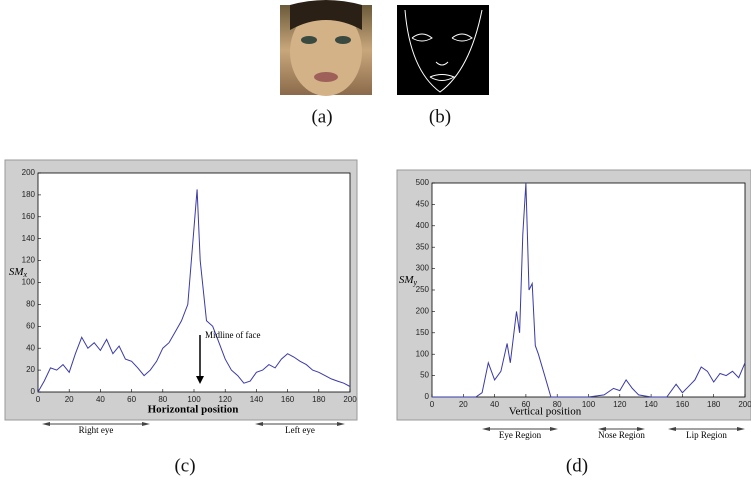 Image resolution: width=751 pixels, height=488 pixels. What do you see at coordinates (232, 335) in the screenshot?
I see `annotation: Midline of face` at bounding box center [232, 335].